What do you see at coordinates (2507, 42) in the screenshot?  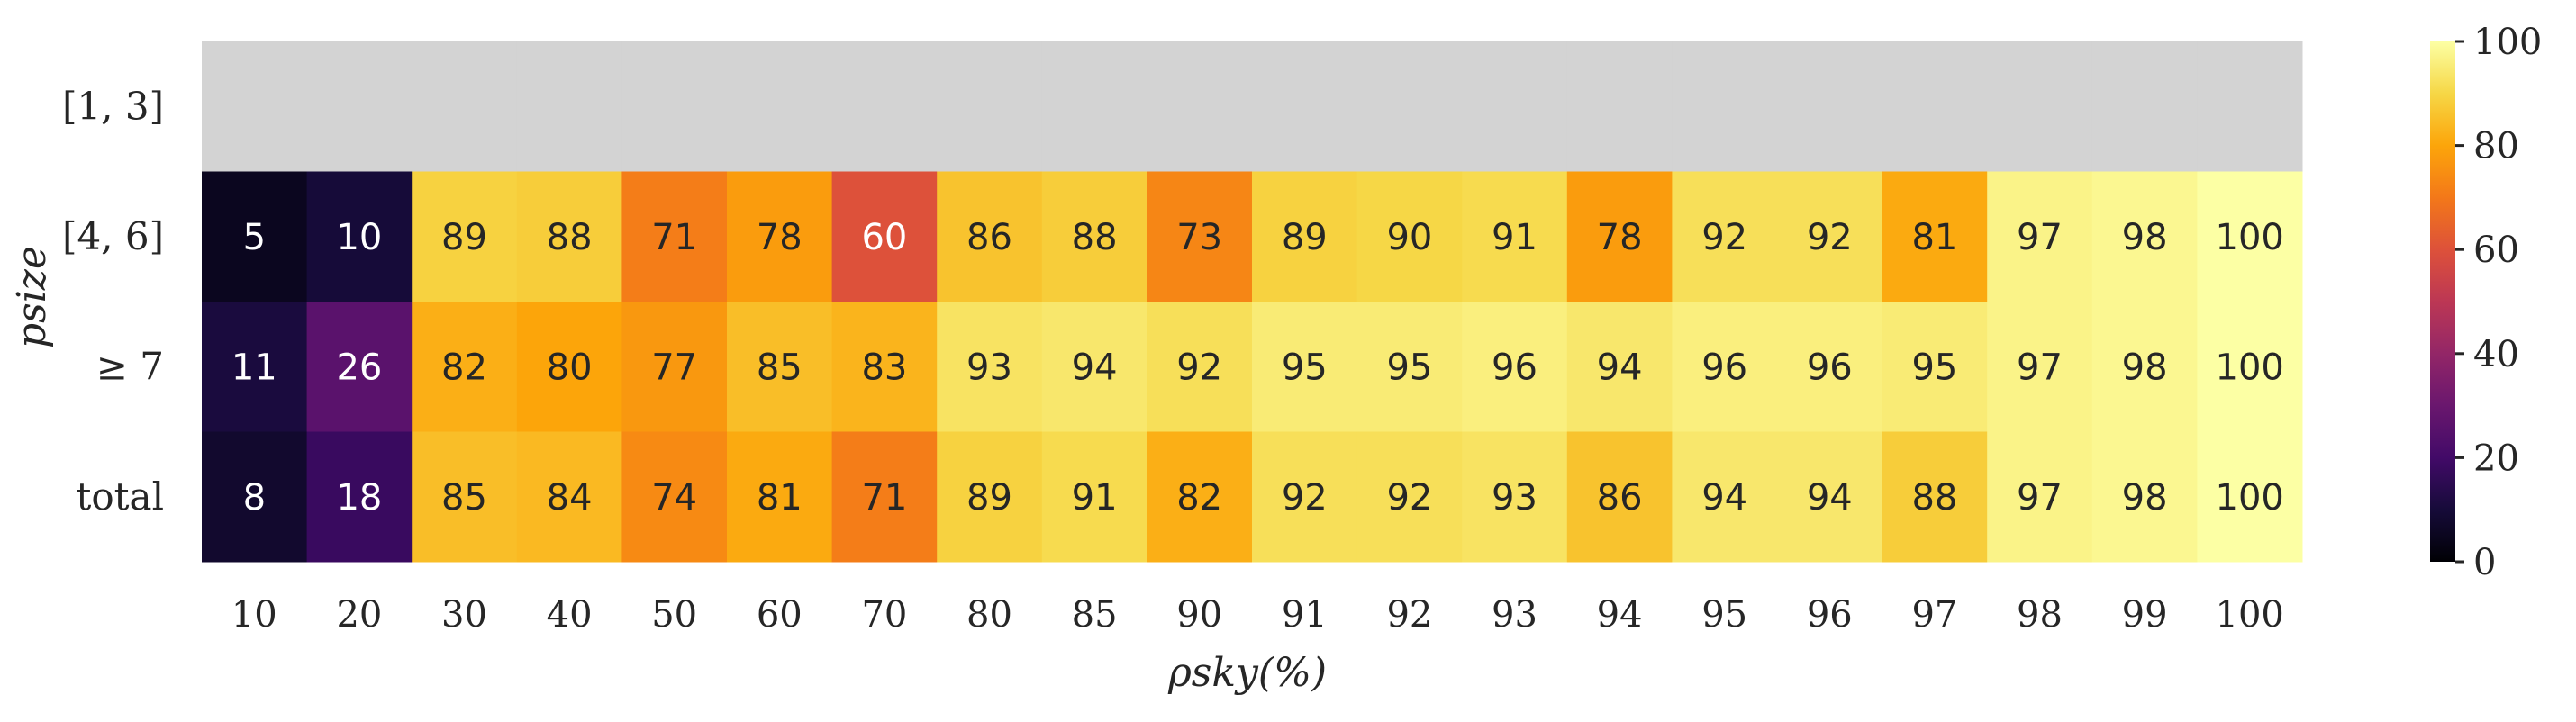 I see `colorbar-tick-label: 100` at bounding box center [2507, 42].